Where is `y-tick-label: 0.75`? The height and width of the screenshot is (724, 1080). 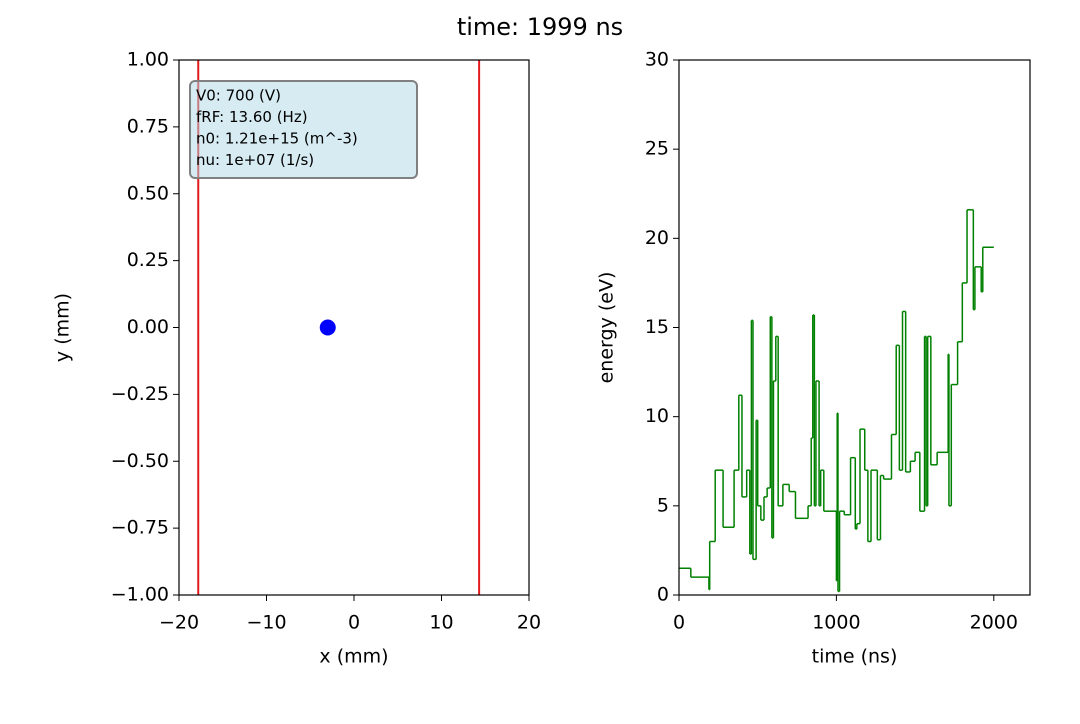 y-tick-label: 0.75 is located at coordinates (148, 126).